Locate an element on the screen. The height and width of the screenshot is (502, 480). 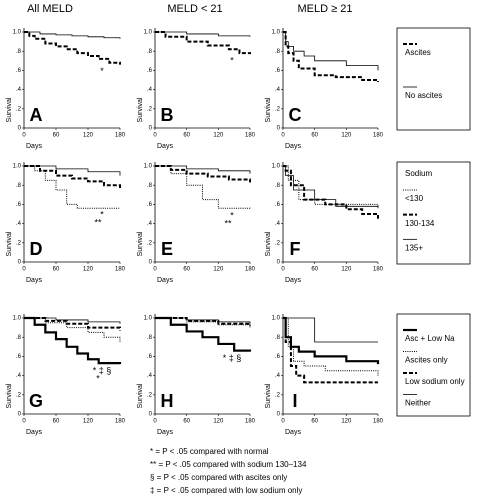
panel-letter: I is located at coordinates (294, 401).